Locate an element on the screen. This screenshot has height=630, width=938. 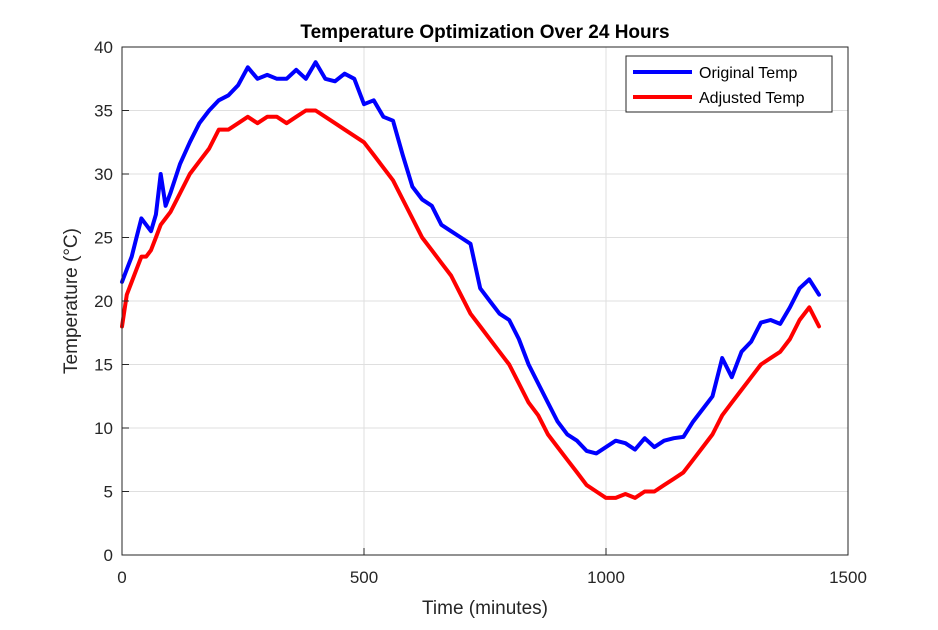
y-tick-label: 15 is located at coordinates (103, 365).